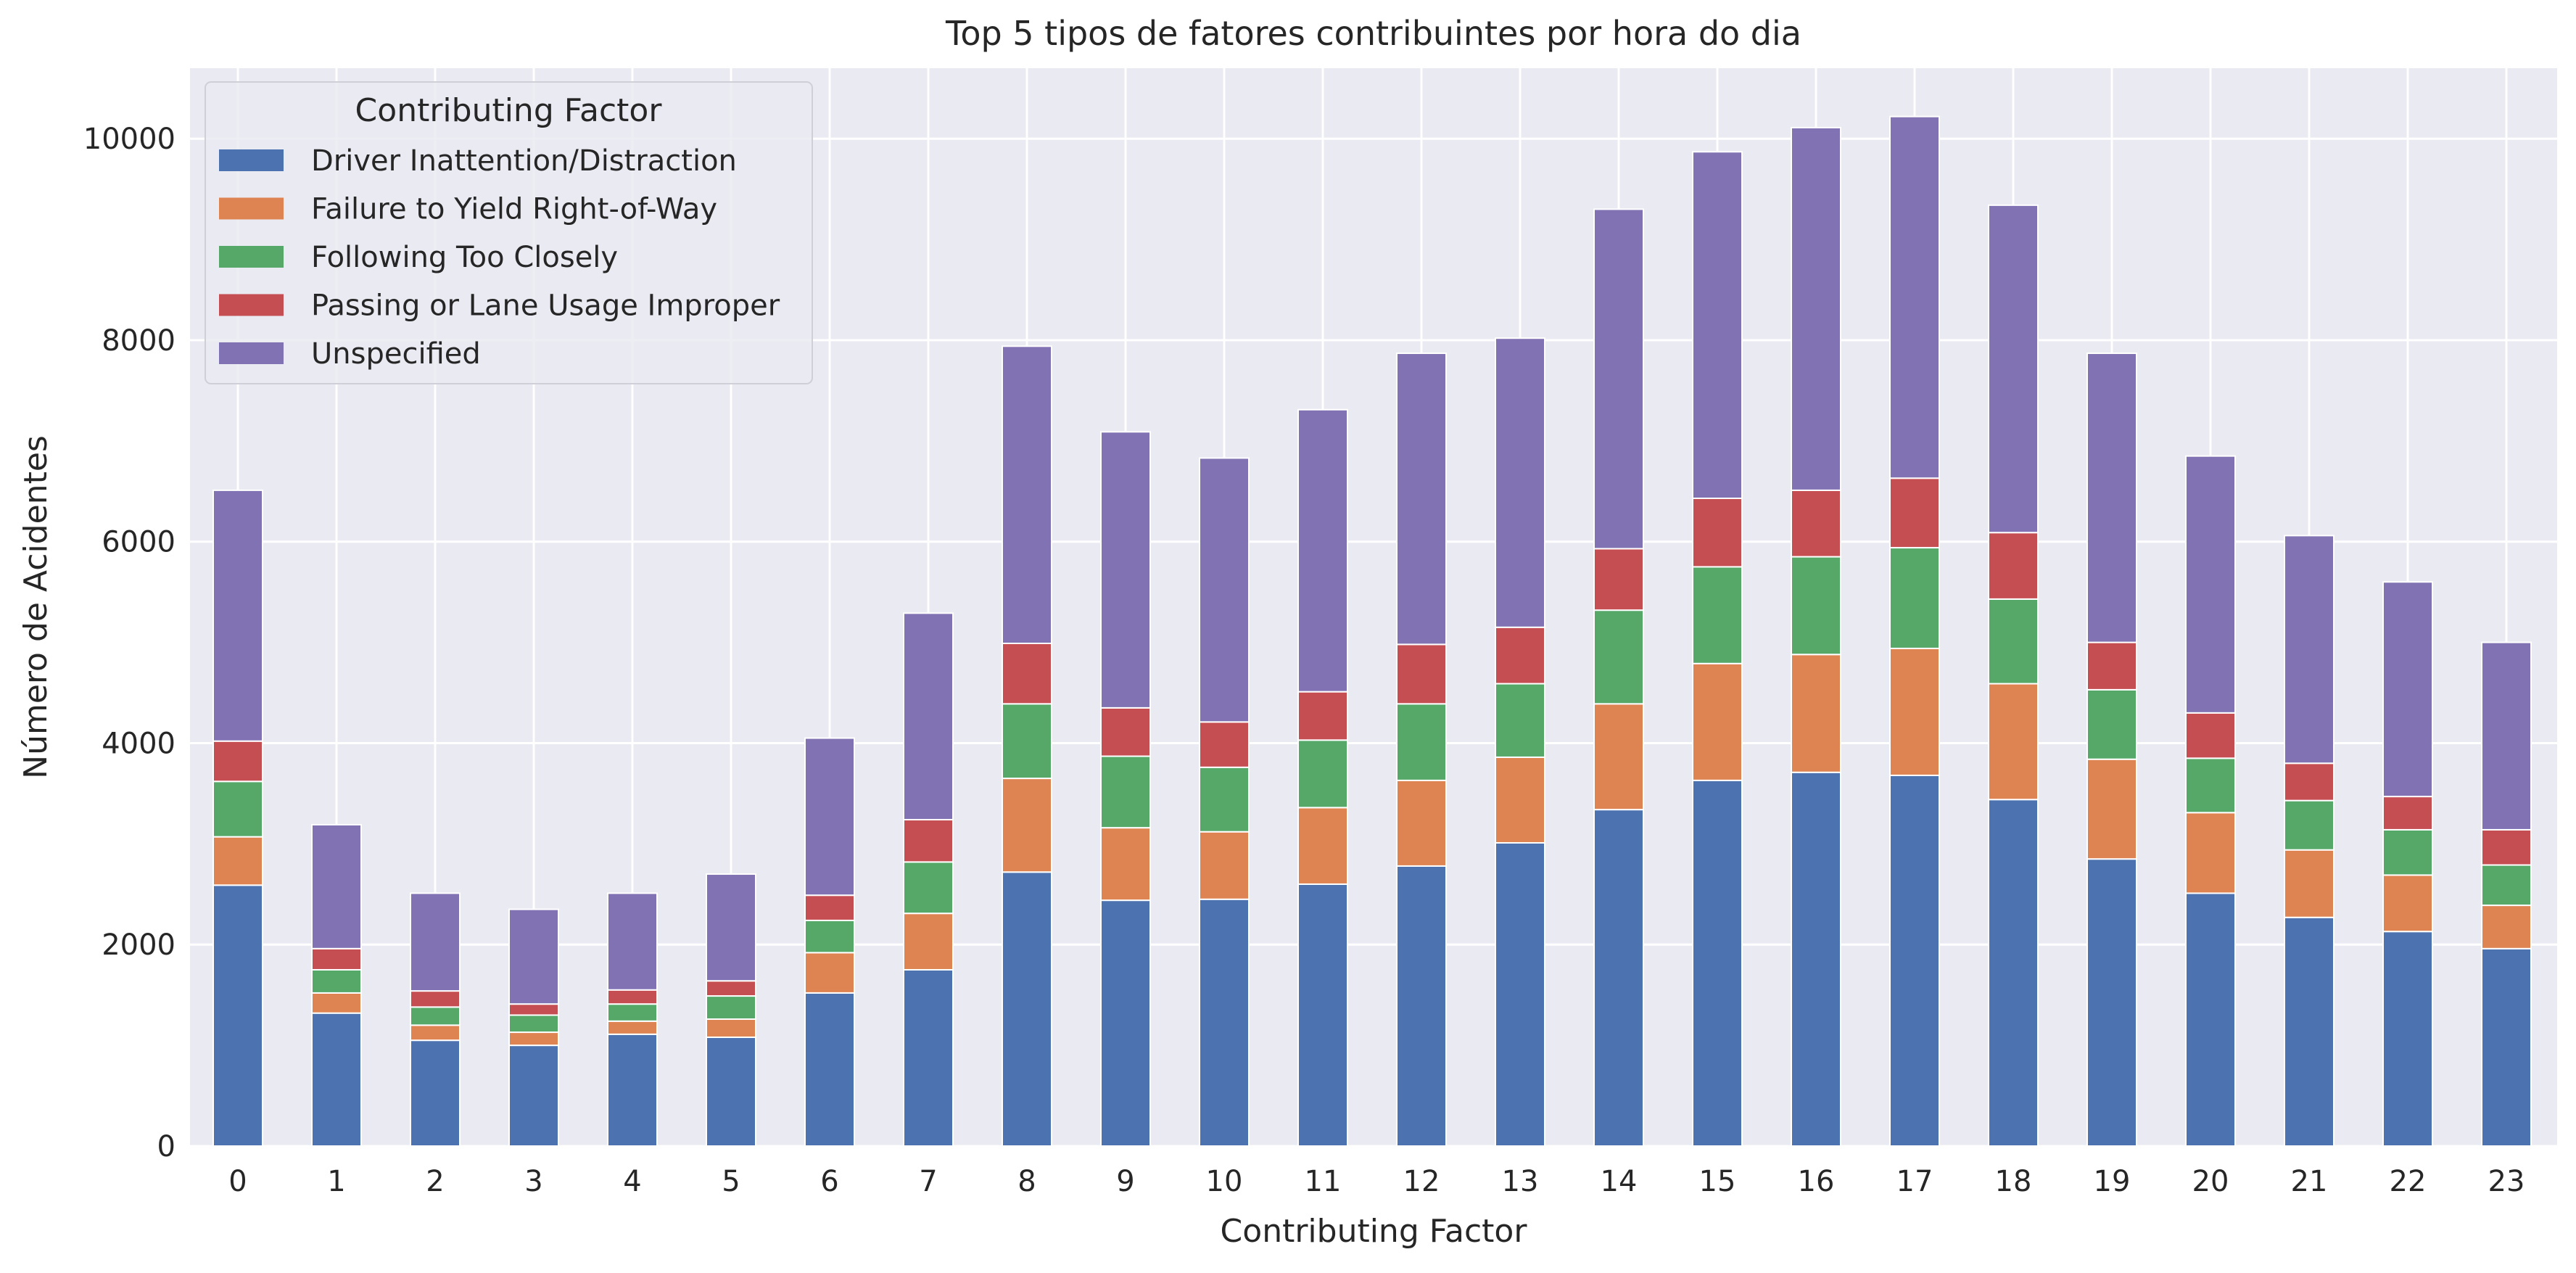  What do you see at coordinates (829, 1181) in the screenshot?
I see `x-tick-label: 6` at bounding box center [829, 1181].